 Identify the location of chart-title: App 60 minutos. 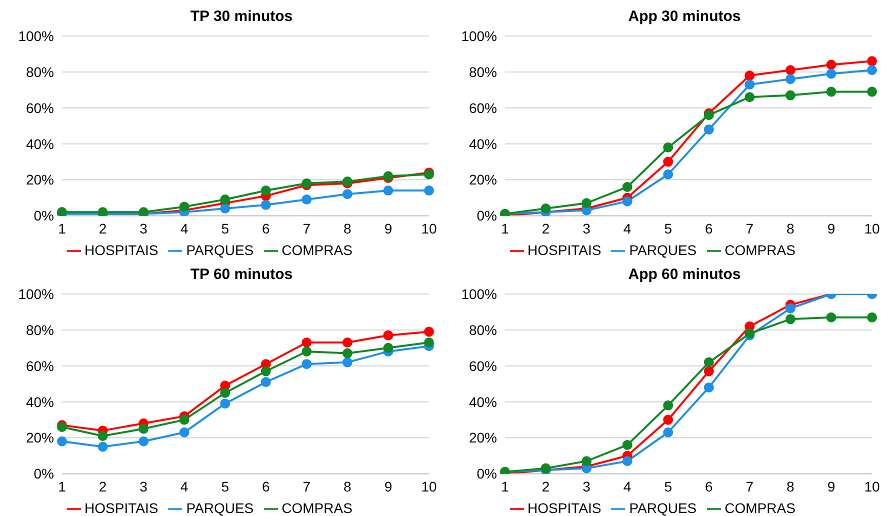
(684, 274).